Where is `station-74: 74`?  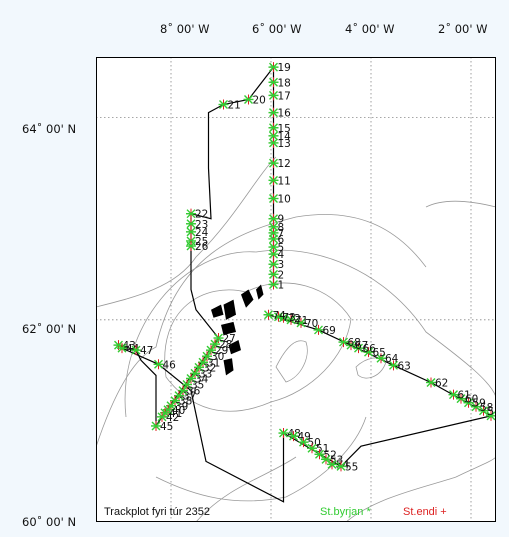 station-74: 74 is located at coordinates (275, 316).